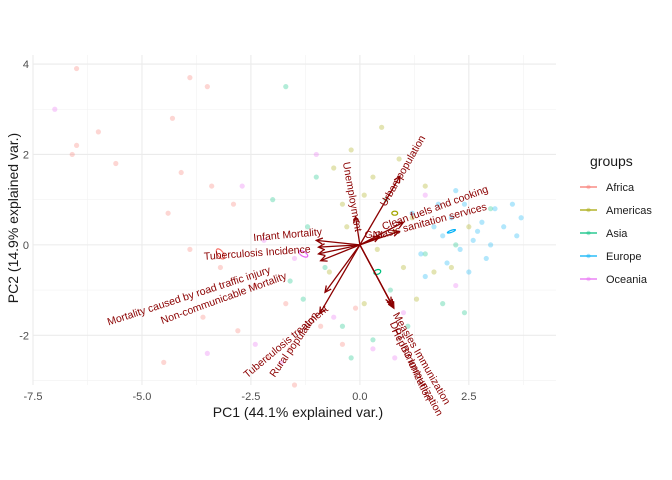 The width and height of the screenshot is (672, 480). What do you see at coordinates (24, 336) in the screenshot?
I see `y-tick-label: -2` at bounding box center [24, 336].